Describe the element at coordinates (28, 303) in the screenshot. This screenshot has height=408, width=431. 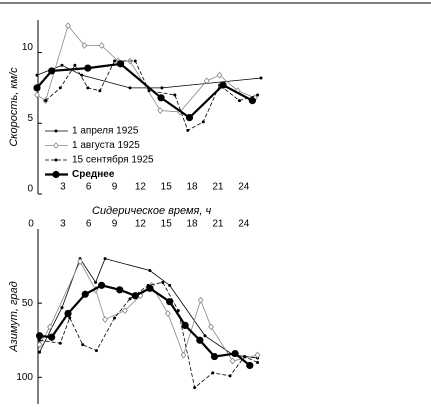
I see `y-tick-label: 50` at that location.